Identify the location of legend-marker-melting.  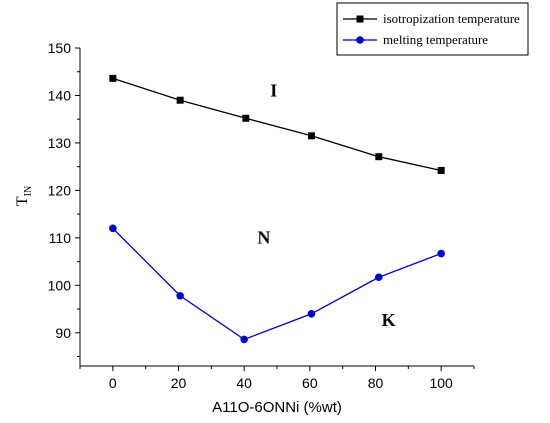
(360, 40).